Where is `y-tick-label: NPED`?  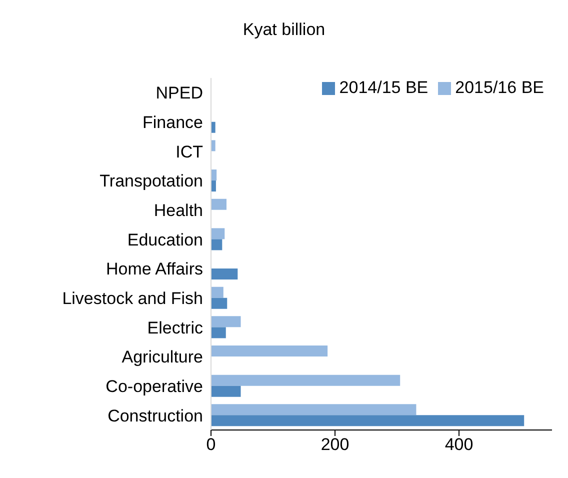
y-tick-label: NPED is located at coordinates (179, 93).